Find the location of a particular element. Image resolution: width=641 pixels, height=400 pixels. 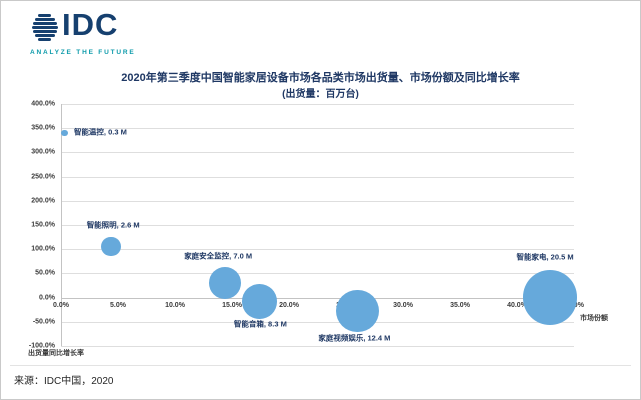

y-tick-label: -100.0% is located at coordinates (41, 346).